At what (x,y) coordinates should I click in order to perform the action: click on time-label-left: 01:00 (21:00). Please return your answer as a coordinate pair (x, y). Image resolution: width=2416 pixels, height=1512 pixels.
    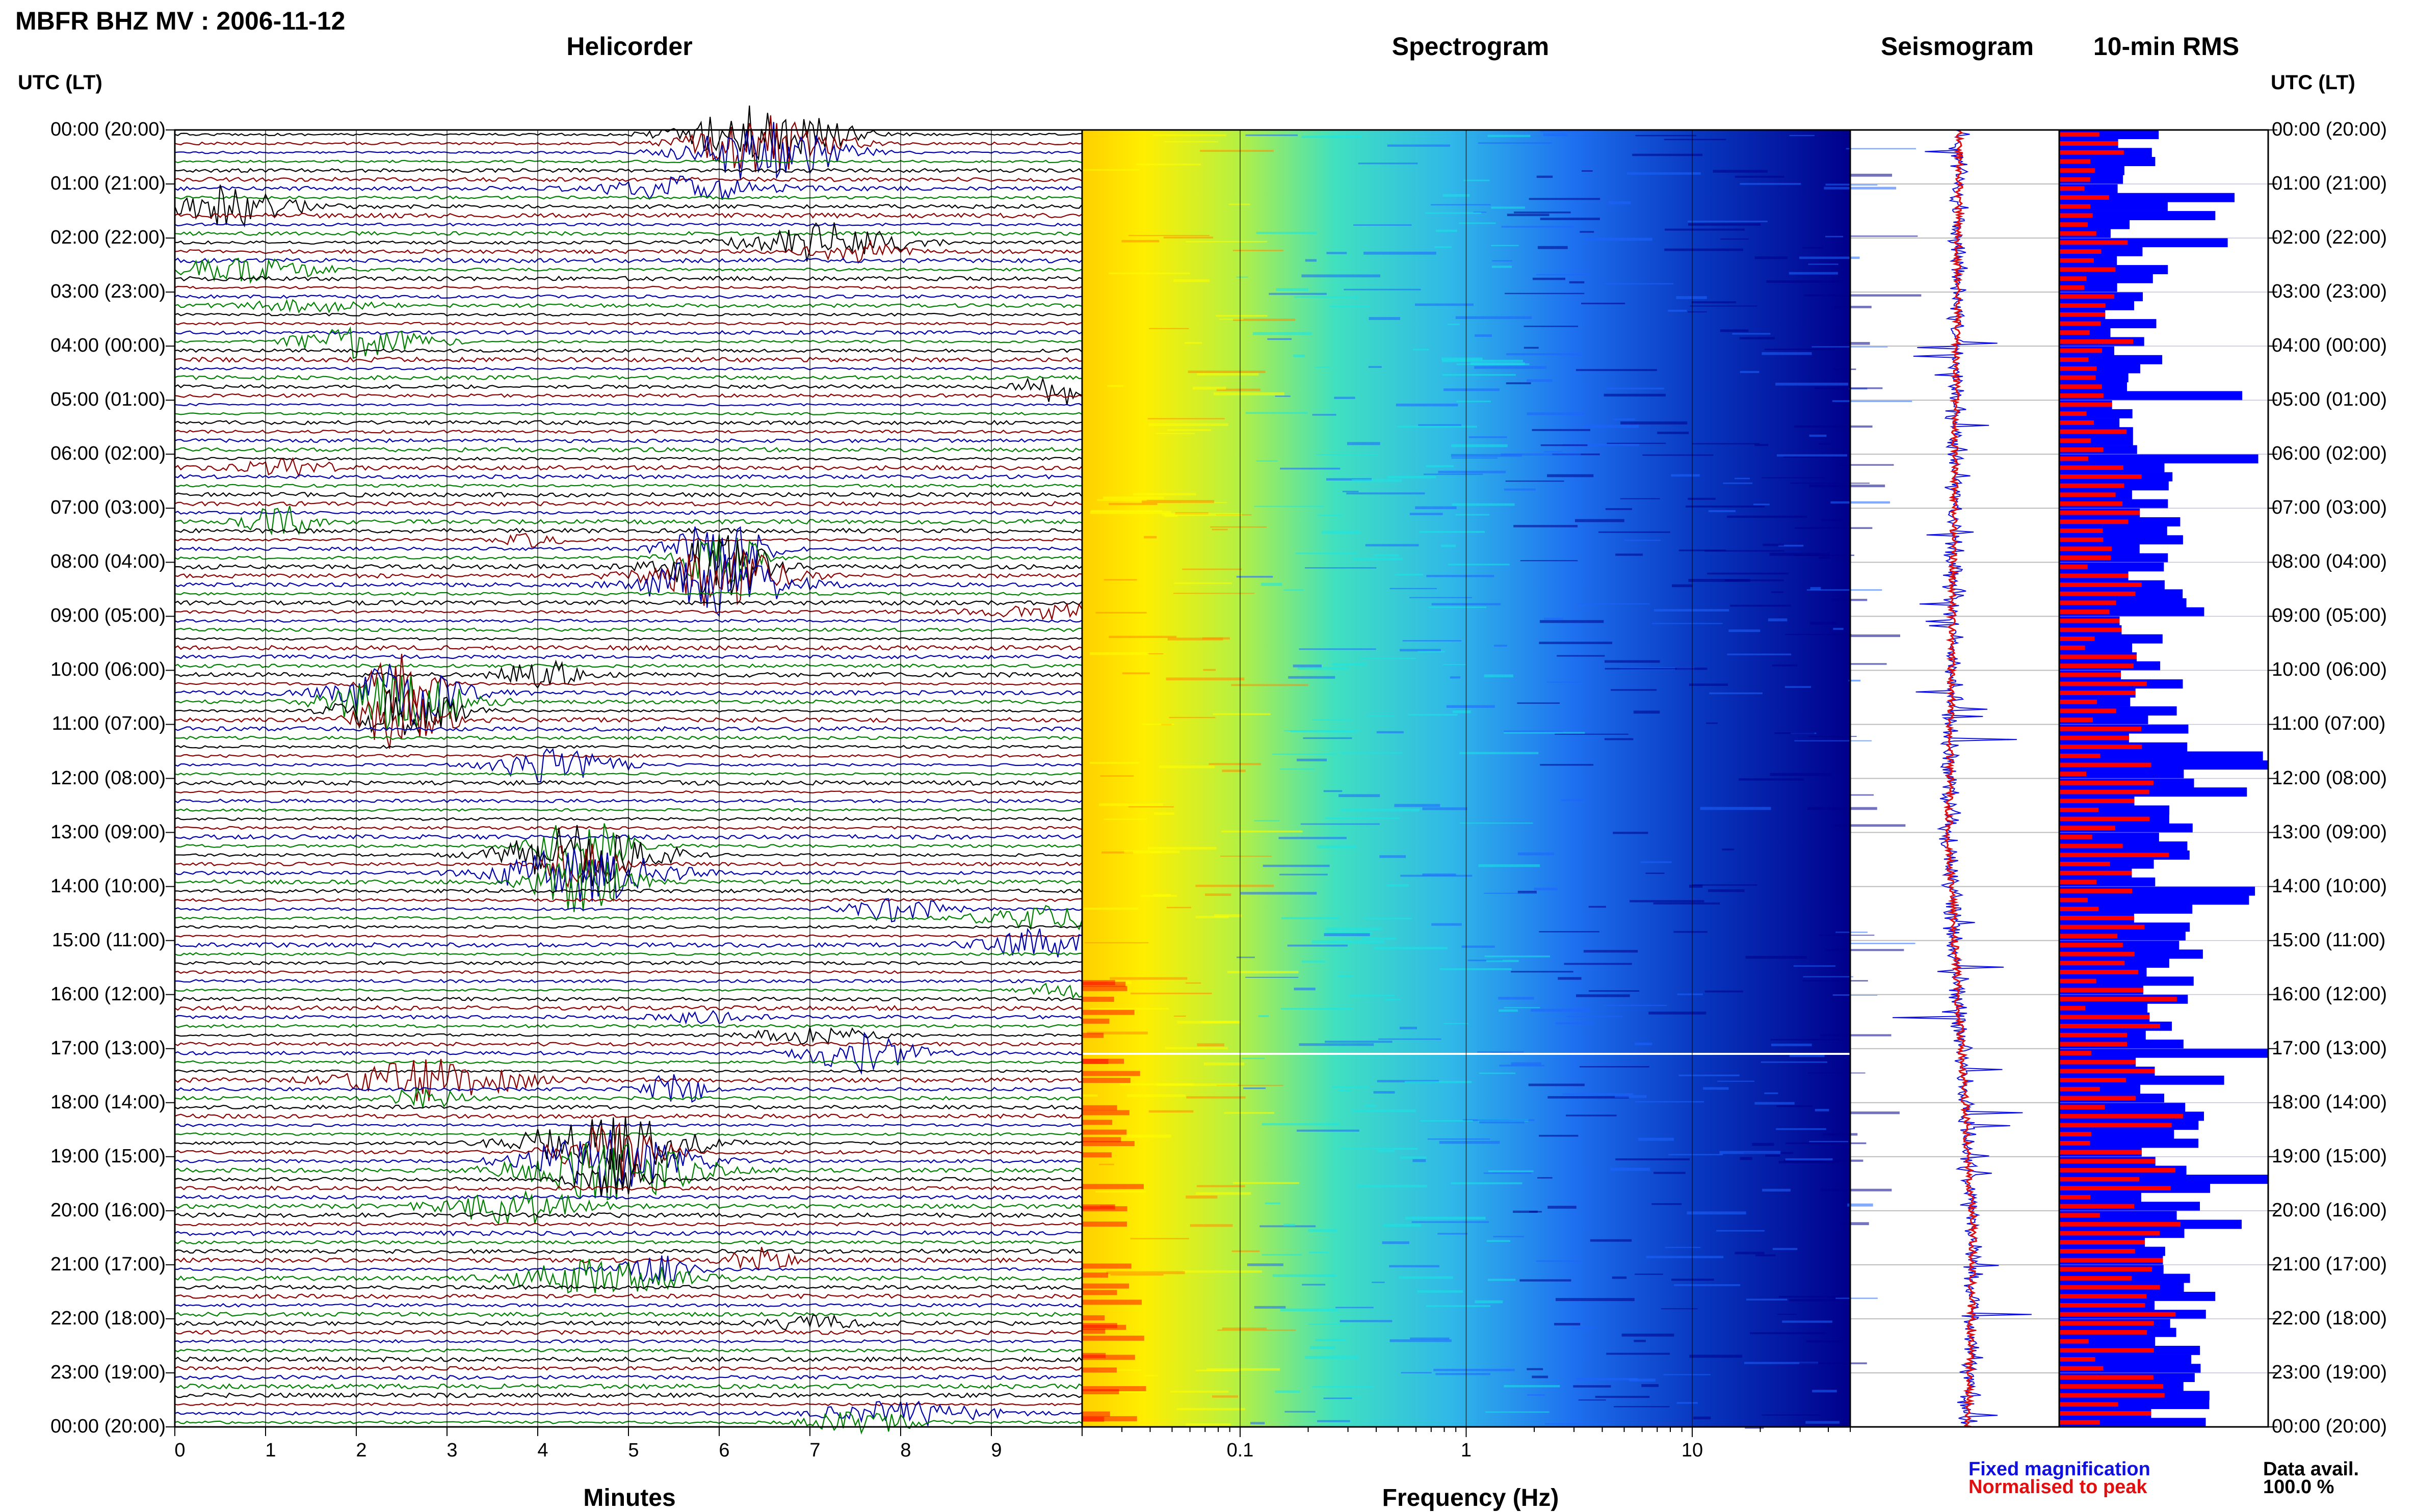
    Looking at the image, I should click on (108, 184).